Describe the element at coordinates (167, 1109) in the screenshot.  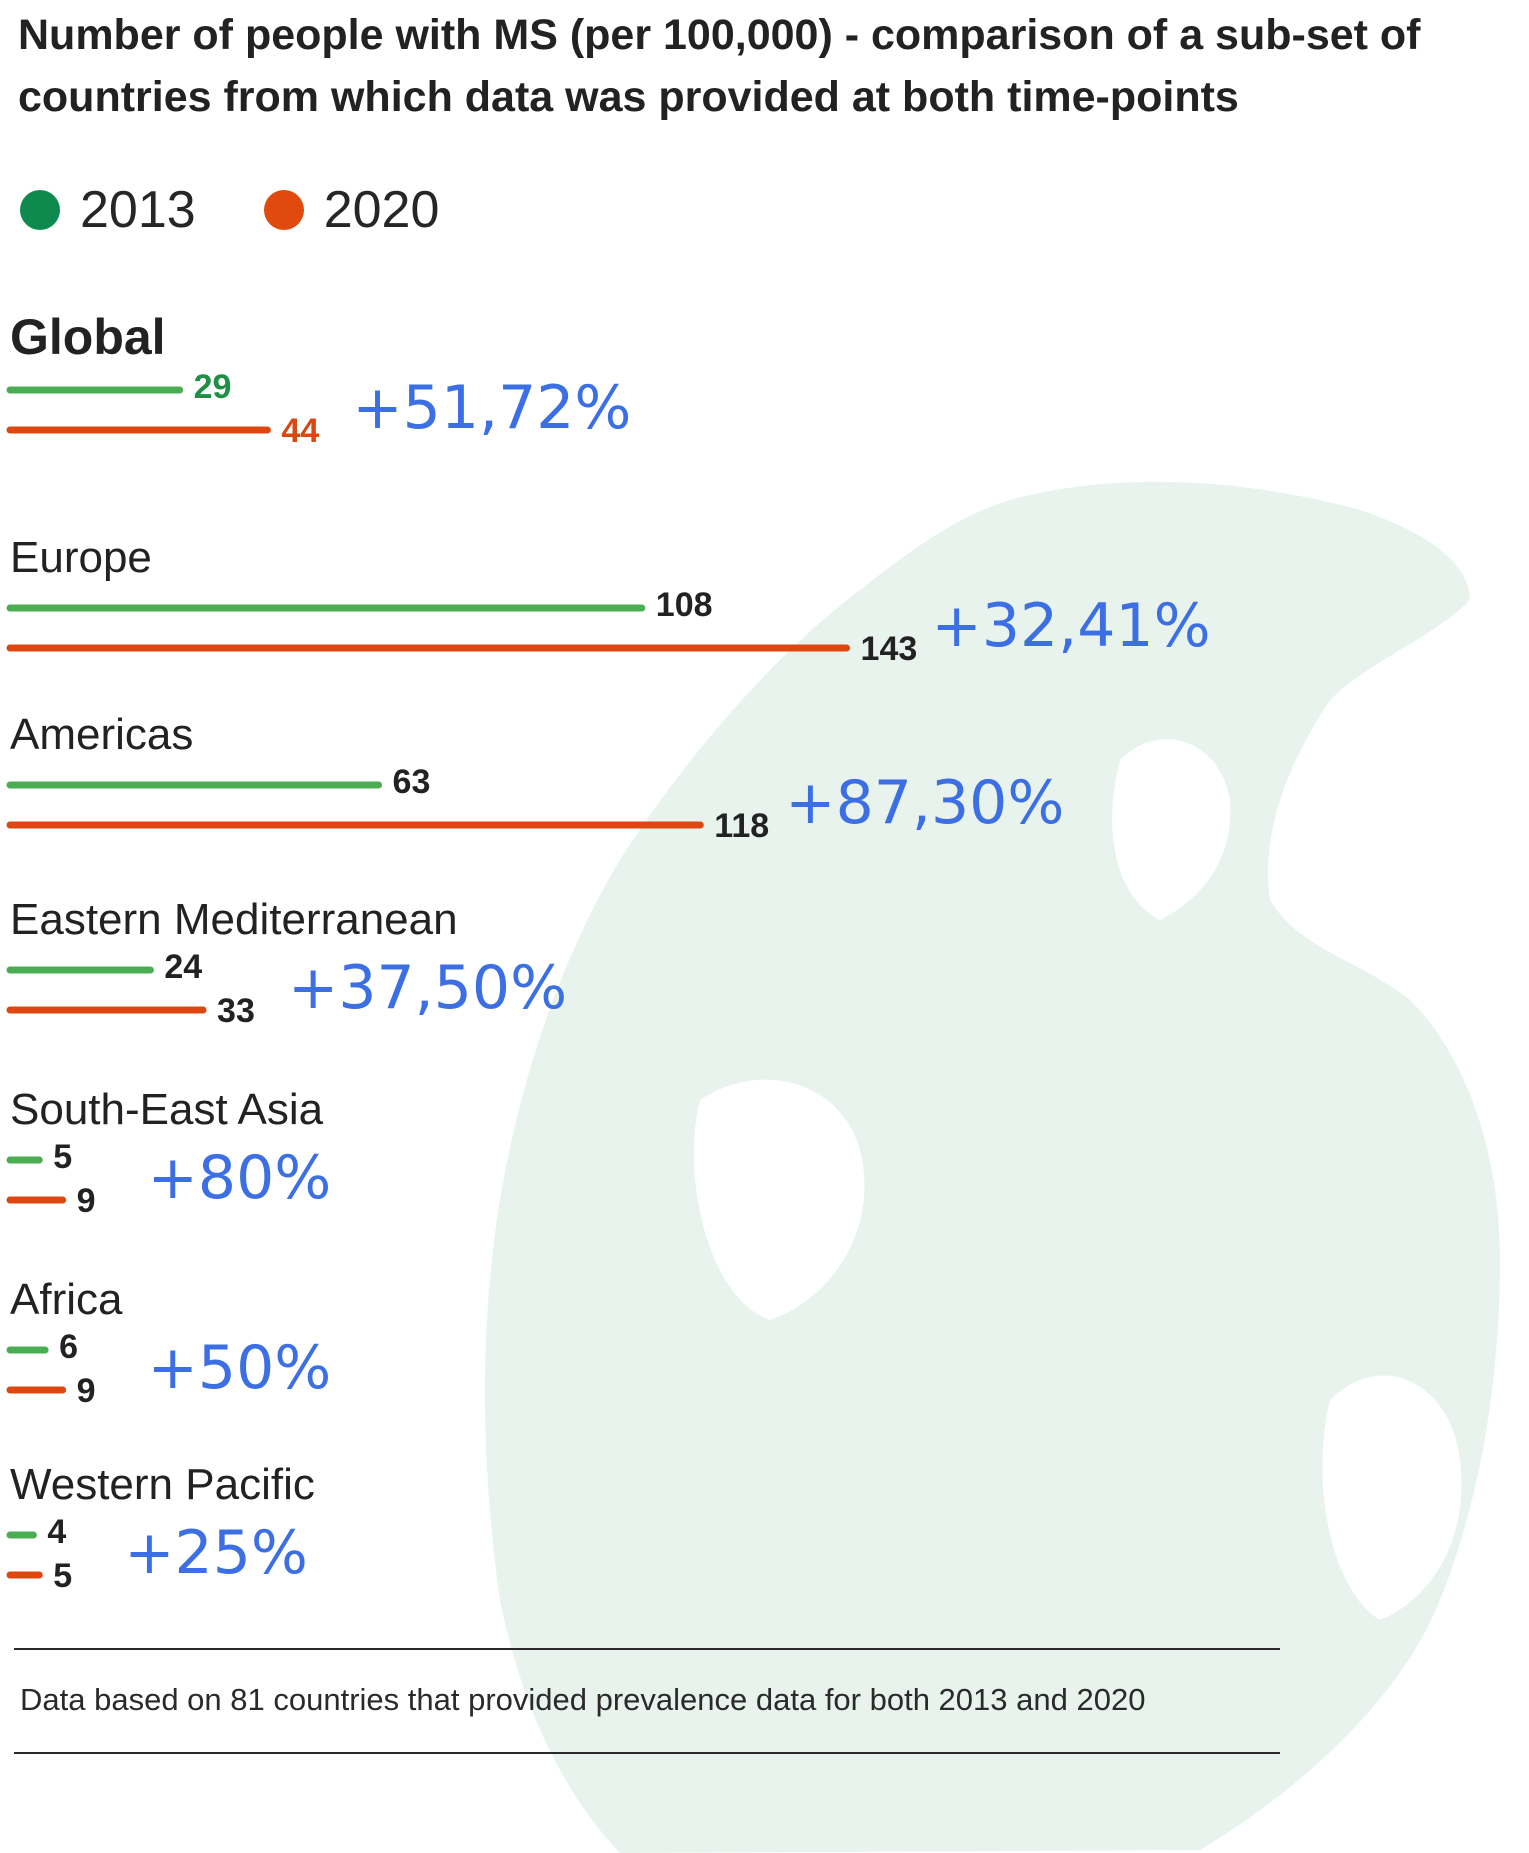
I see `category-label-south-east-asia: South-East Asia` at that location.